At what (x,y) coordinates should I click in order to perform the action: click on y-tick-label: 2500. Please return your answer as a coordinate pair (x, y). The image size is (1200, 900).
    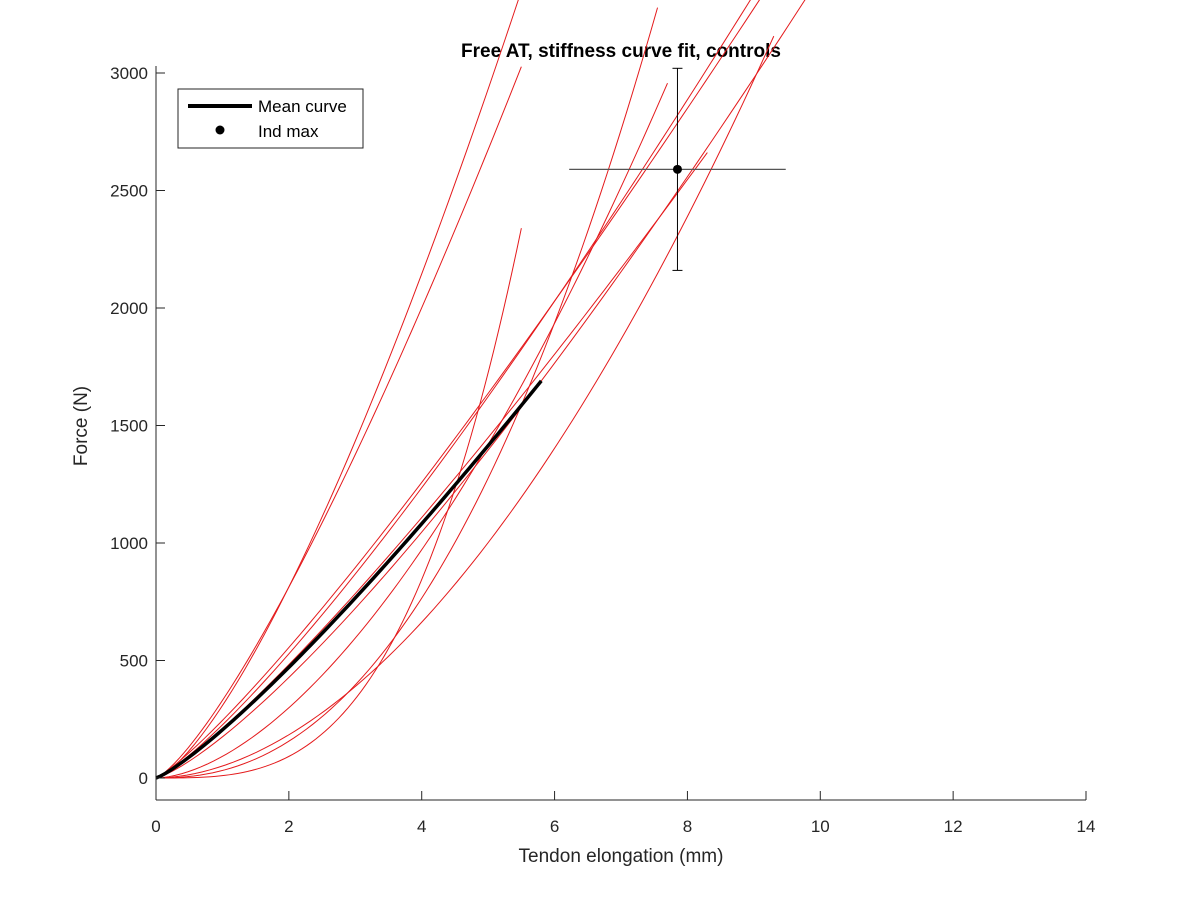
    Looking at the image, I should click on (129, 191).